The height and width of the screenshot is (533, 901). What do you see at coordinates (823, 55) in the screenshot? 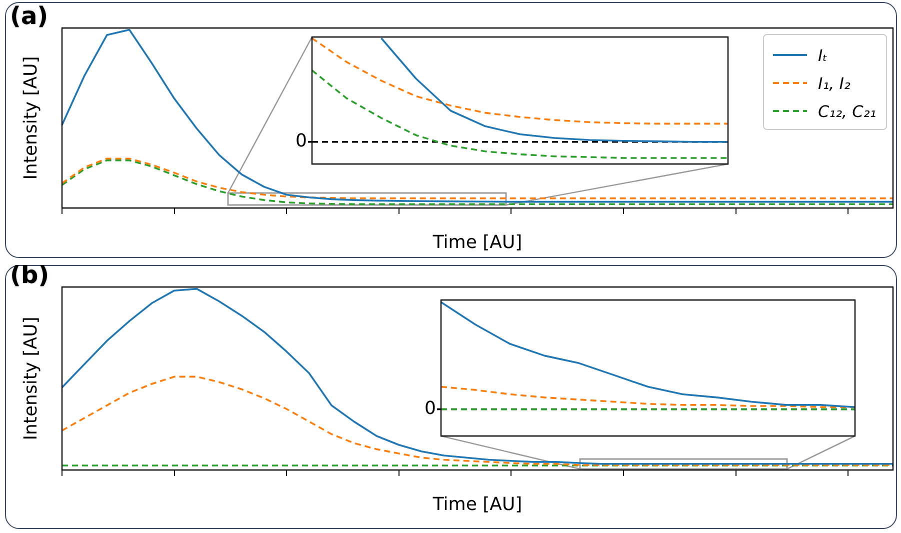
I see `legend-label: Iₜ` at bounding box center [823, 55].